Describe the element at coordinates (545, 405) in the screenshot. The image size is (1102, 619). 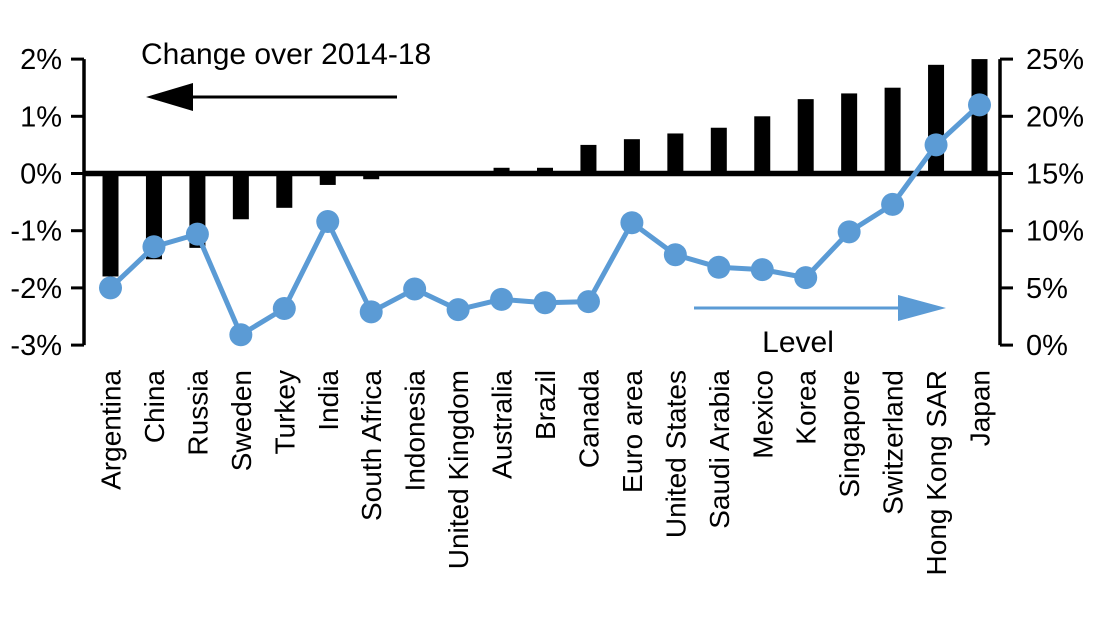
I see `category-label-brazil: Brazil` at that location.